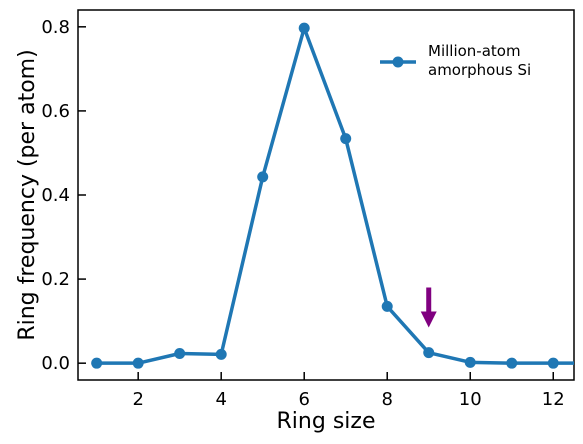  Describe the element at coordinates (55, 111) in the screenshot. I see `y-tick-label: 0.6` at that location.